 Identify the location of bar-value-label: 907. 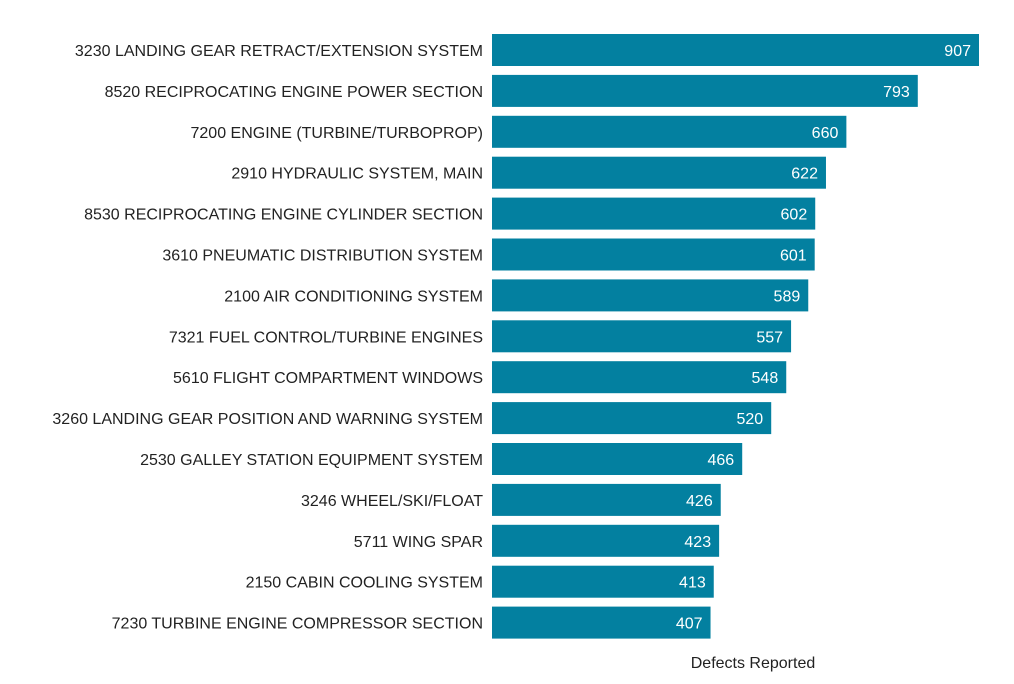
(957, 51).